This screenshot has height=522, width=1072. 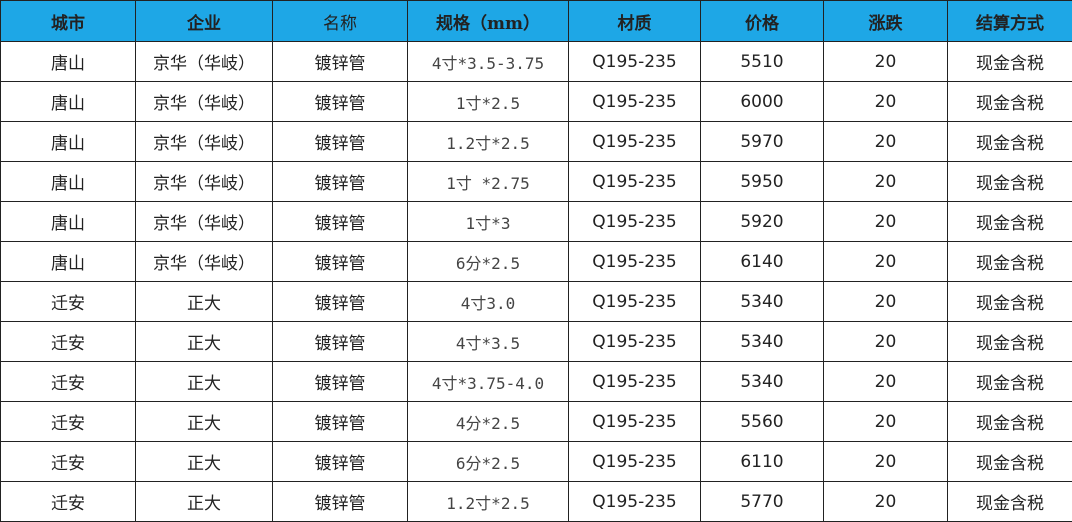 I want to click on header-settlement: 结算方式, so click(x=1010, y=21).